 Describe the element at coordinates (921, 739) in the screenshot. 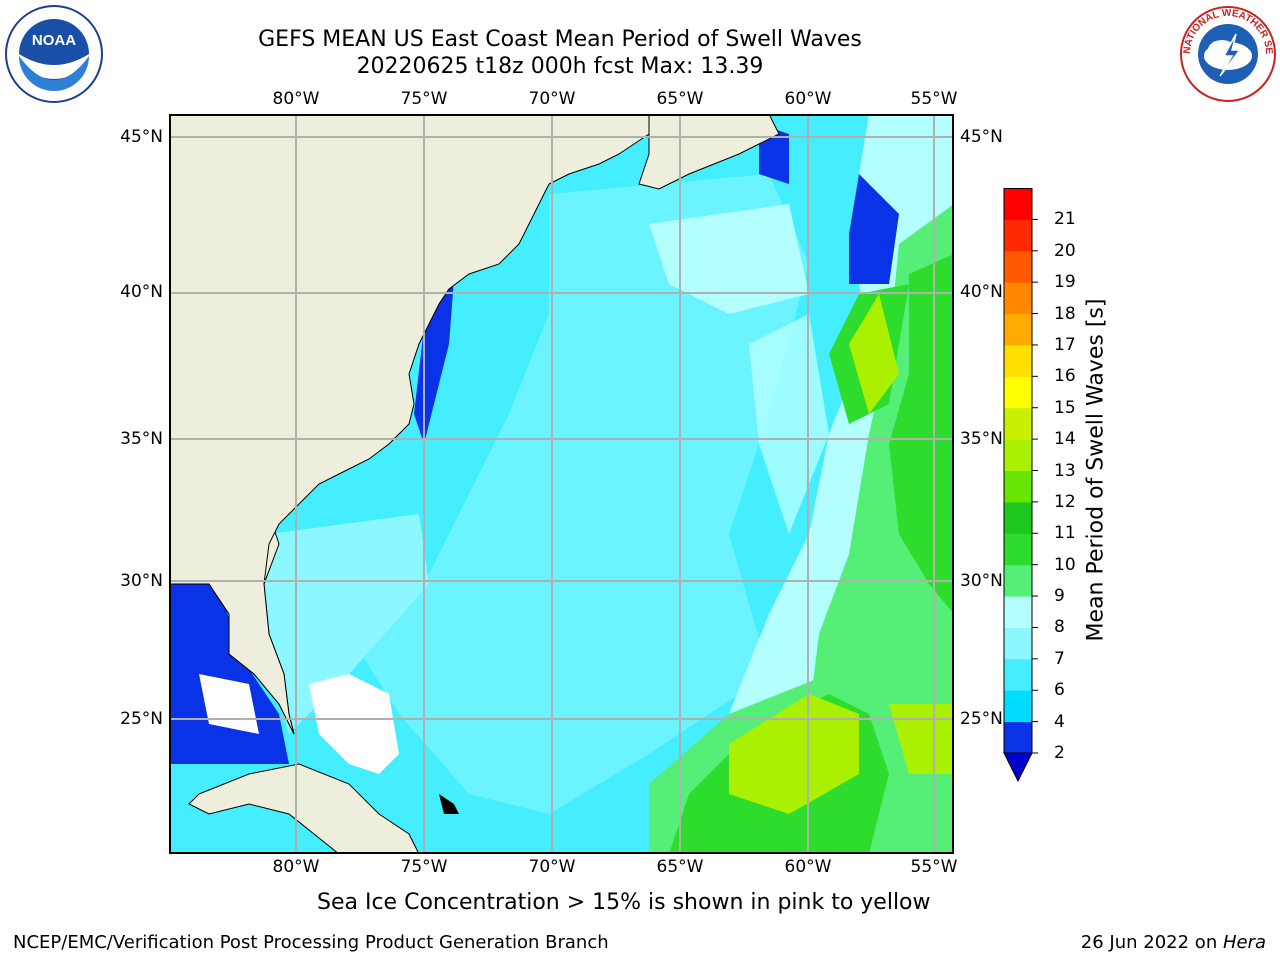

I see `swell-band-13s-east` at that location.